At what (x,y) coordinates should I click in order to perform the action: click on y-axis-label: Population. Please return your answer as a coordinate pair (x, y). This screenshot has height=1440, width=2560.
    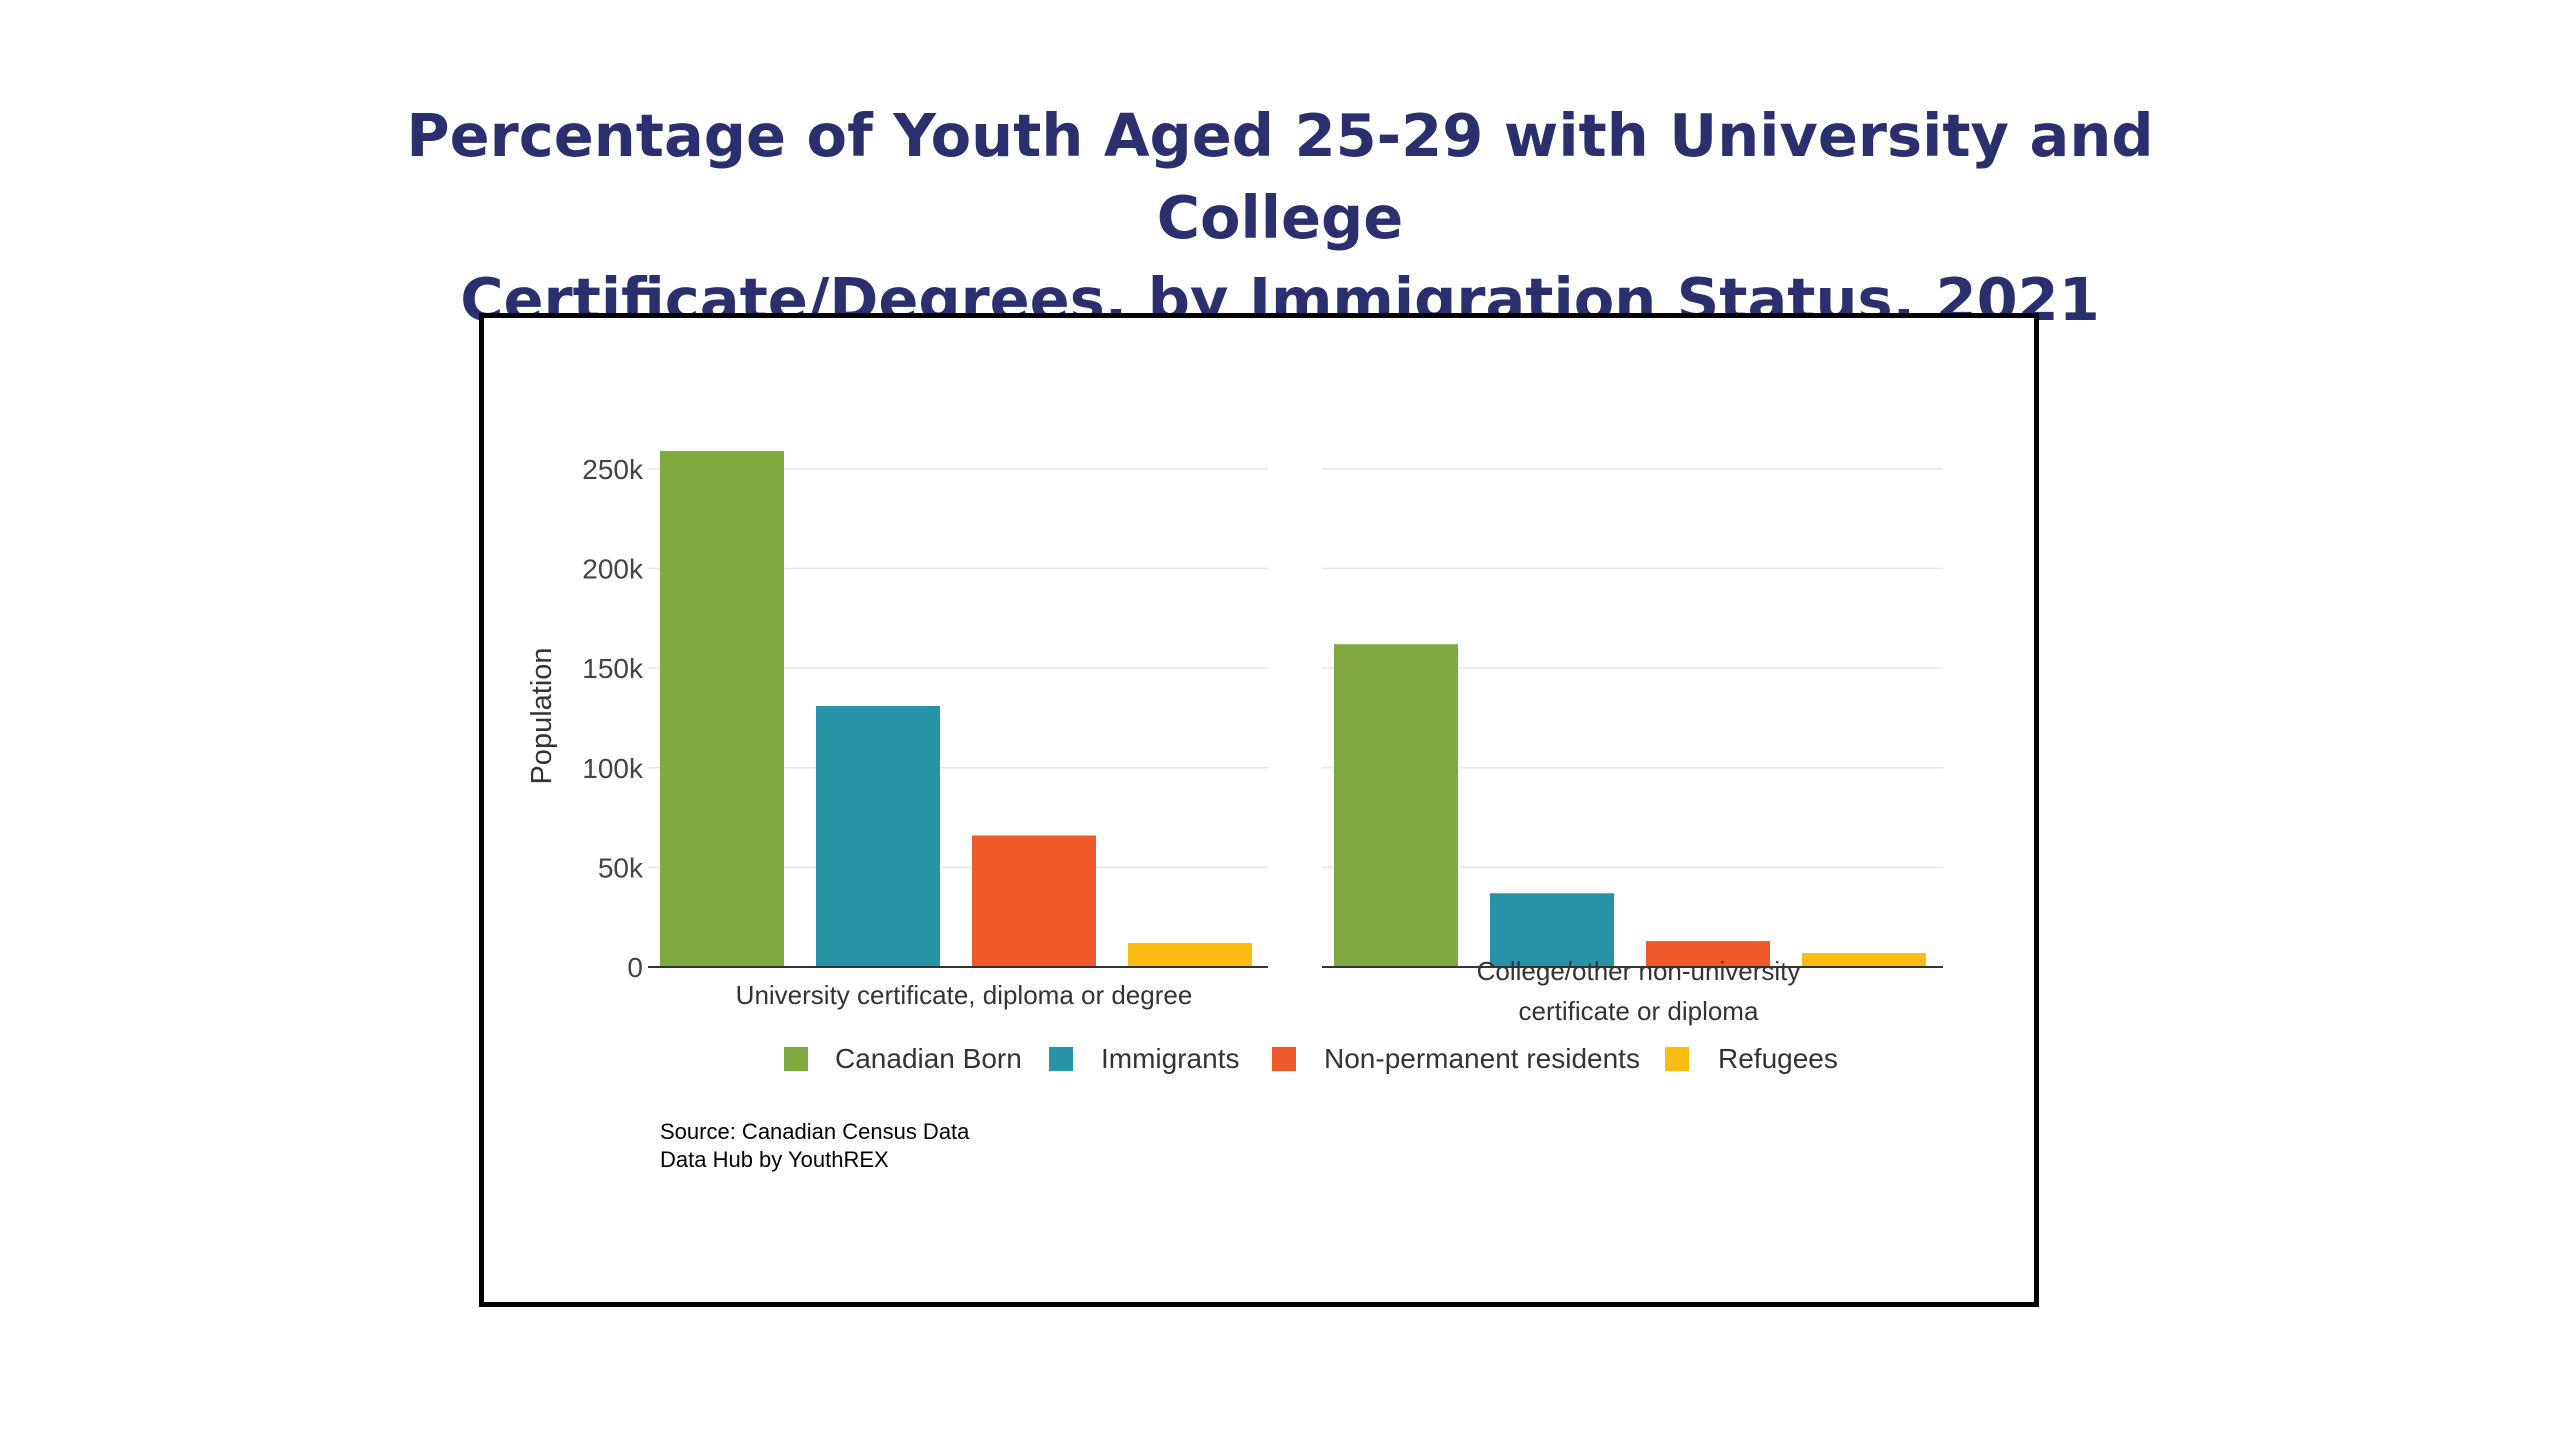
    Looking at the image, I should click on (542, 715).